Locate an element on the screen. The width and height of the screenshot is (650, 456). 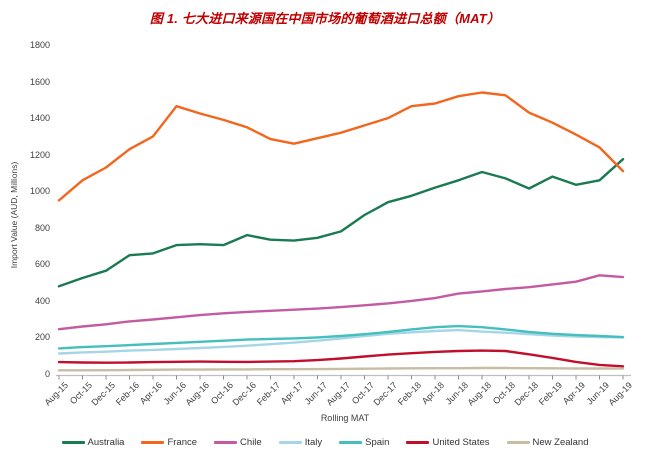
legend-item-chile: Chile is located at coordinates (238, 442).